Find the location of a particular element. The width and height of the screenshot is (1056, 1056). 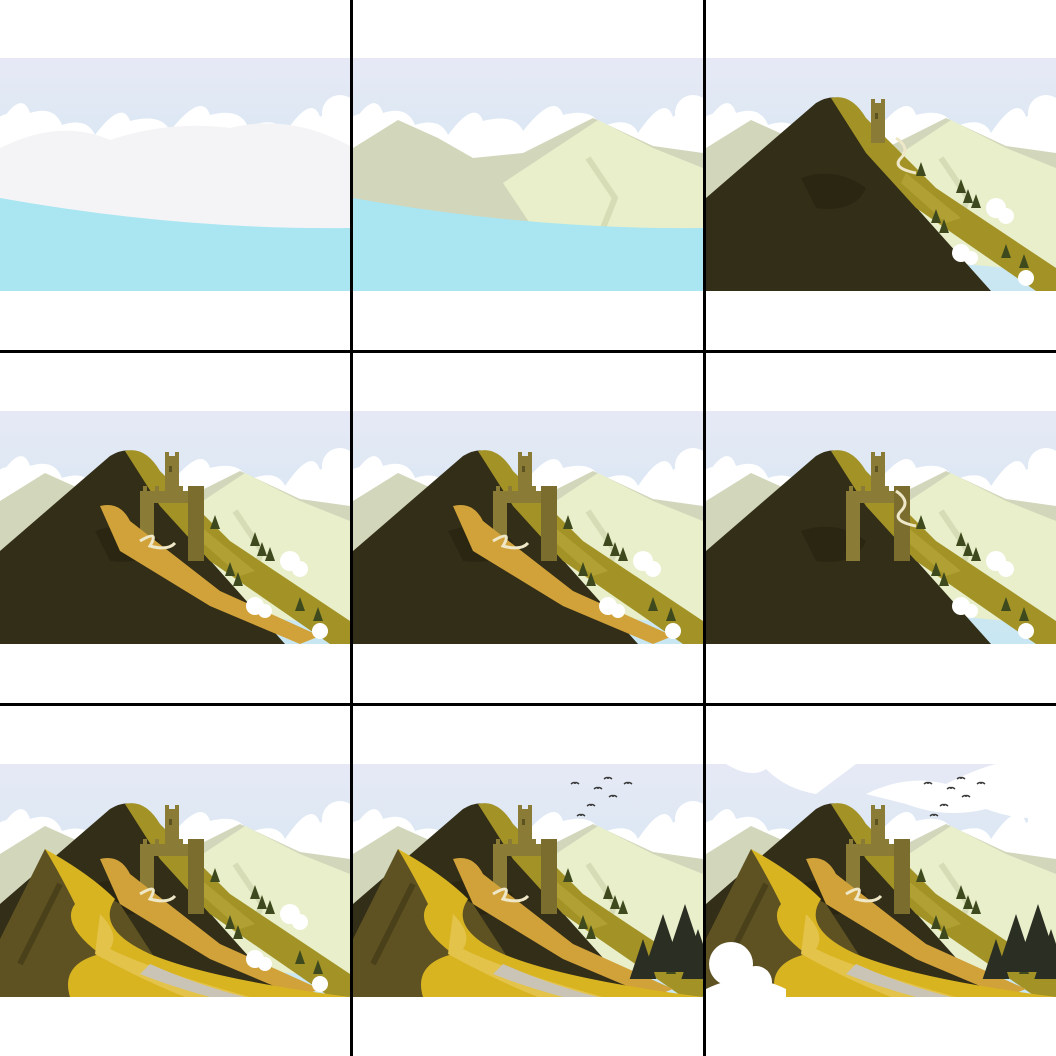

snow-plain is located at coordinates (175, 178).